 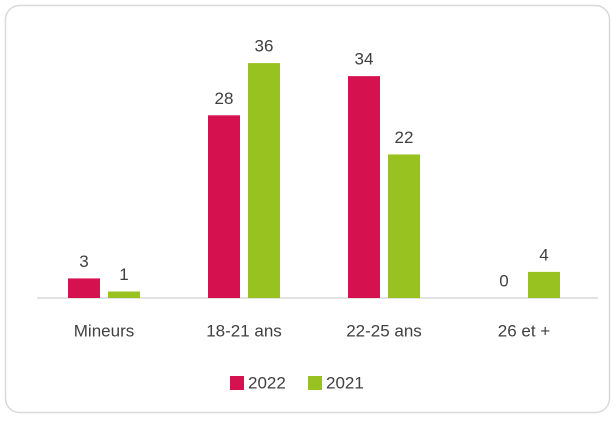 What do you see at coordinates (384, 330) in the screenshot?
I see `x-tick-label: 22-25 ans` at bounding box center [384, 330].